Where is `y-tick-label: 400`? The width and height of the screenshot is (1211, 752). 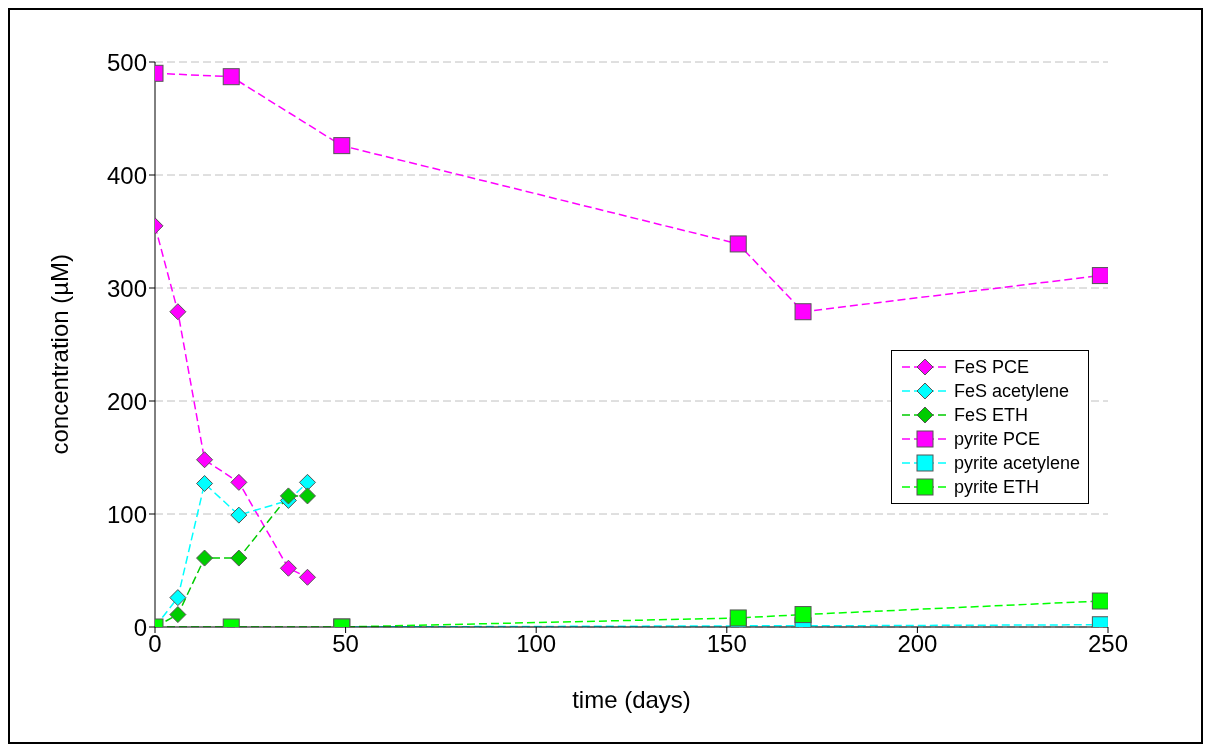
y-tick-label: 400 is located at coordinates (126, 175).